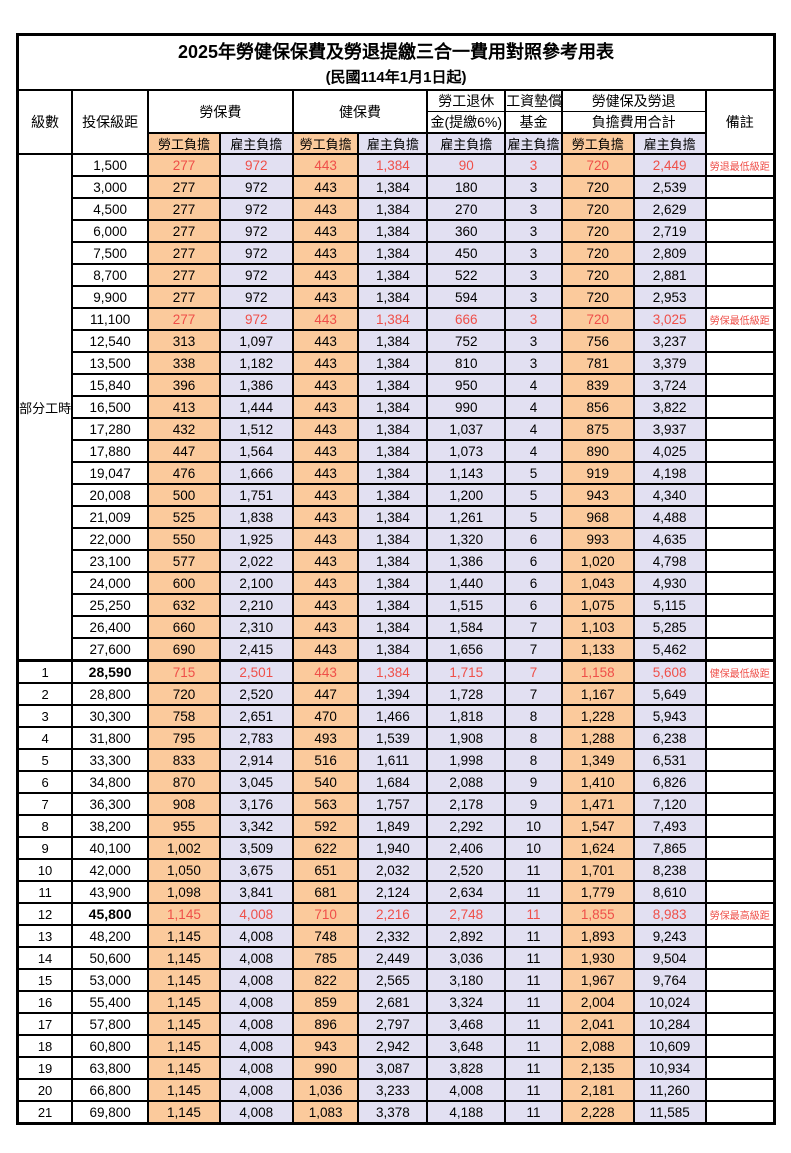 This screenshot has width=791, height=1153. I want to click on bracket-cell: 8,700, so click(110, 275).